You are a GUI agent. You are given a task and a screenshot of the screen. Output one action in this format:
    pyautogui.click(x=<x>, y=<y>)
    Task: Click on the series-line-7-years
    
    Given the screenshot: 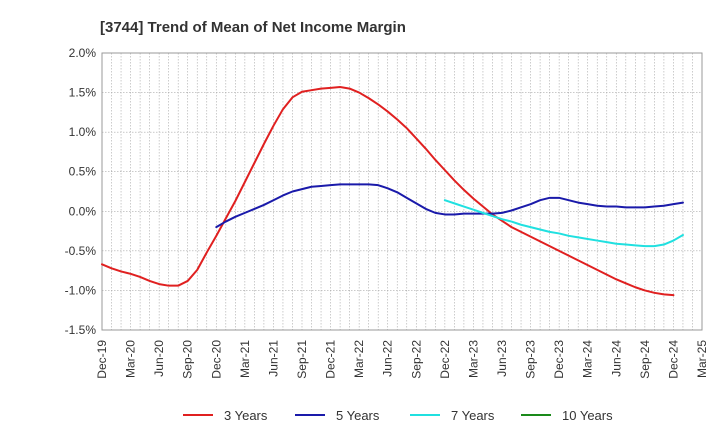 What is the action you would take?
    pyautogui.click(x=563, y=223)
    